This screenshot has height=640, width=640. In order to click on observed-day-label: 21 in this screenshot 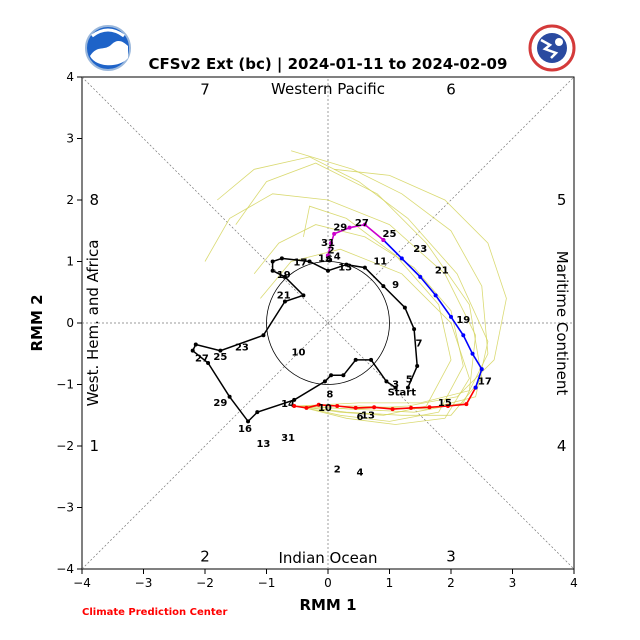, I will do `click(284, 295)`.